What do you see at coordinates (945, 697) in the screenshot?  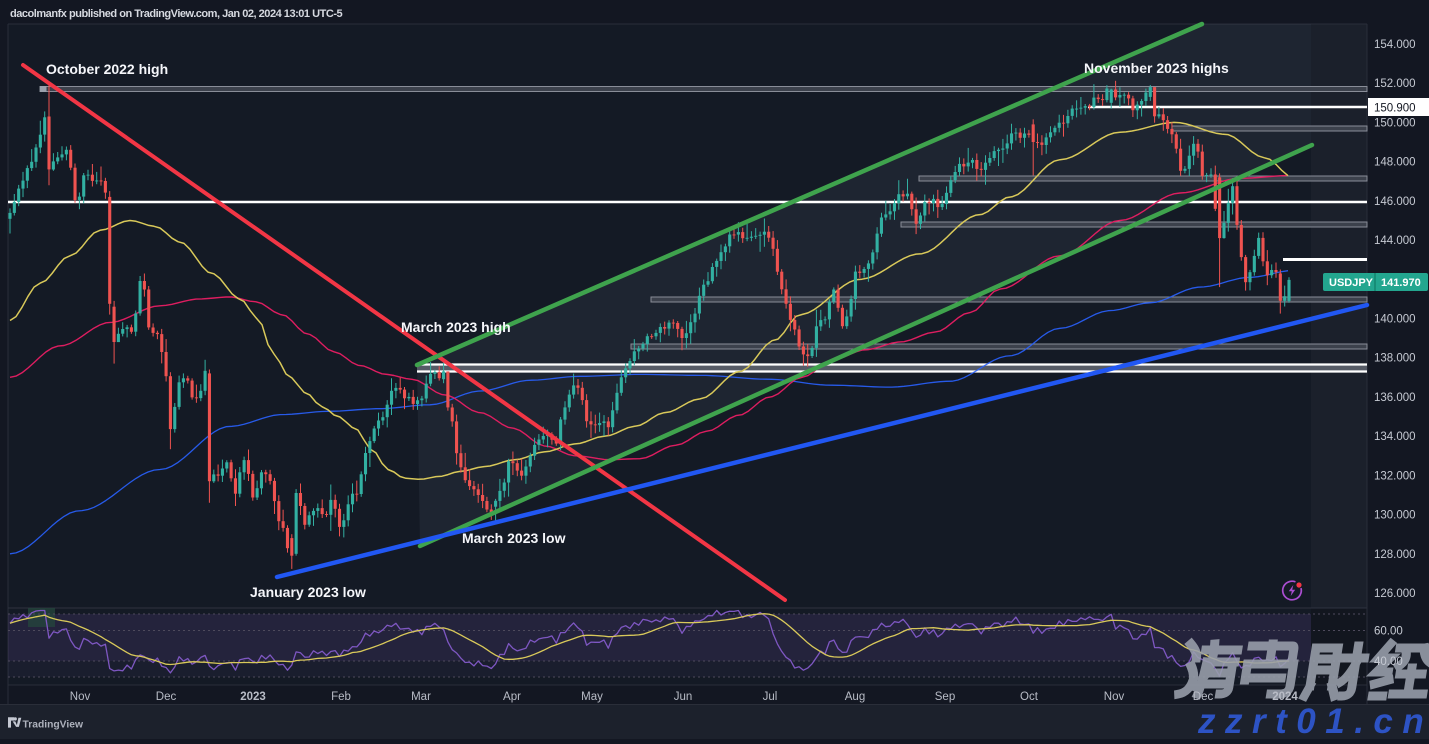 I see `svg-text: Sep` at bounding box center [945, 697].